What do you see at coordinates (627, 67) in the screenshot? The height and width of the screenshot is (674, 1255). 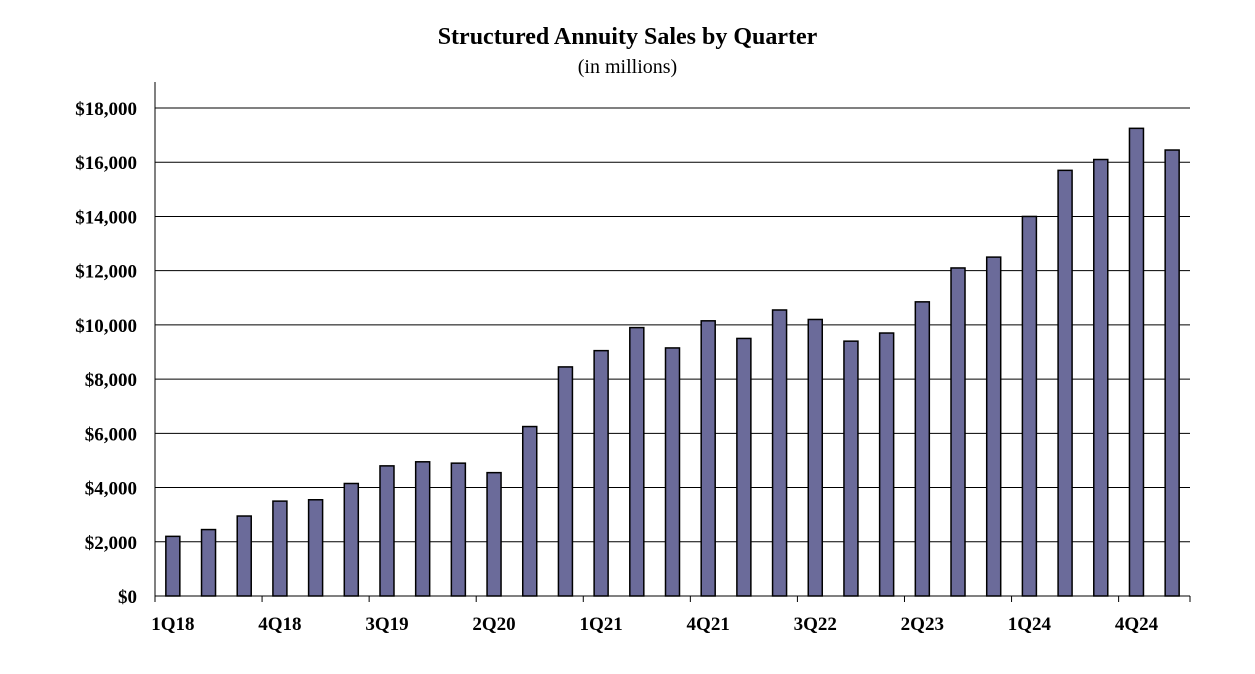 I see `chart-subtitle: (in millions)` at bounding box center [627, 67].